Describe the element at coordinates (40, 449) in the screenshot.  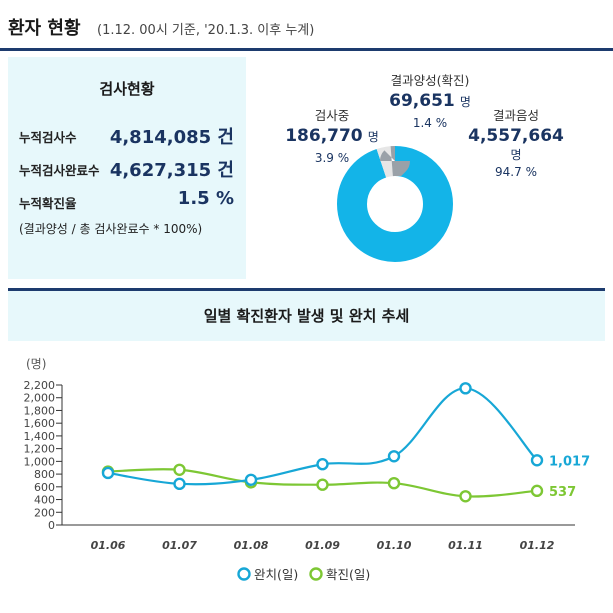
I see `y-tick-label: 1,200` at that location.